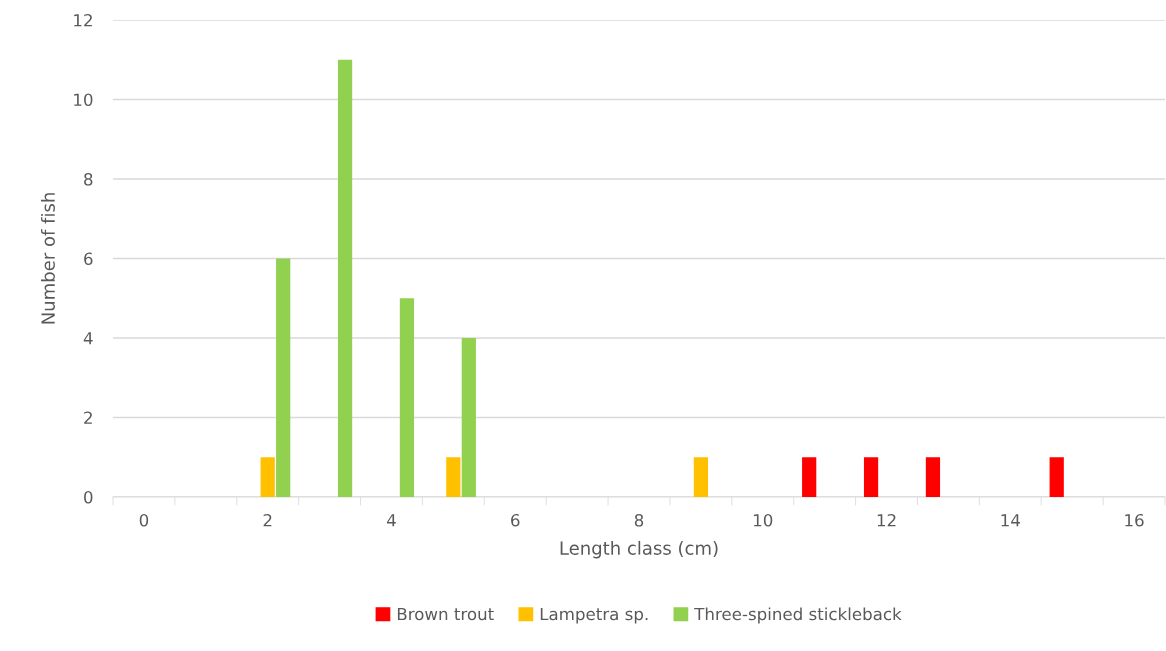  I want to click on y-tick-label: 0, so click(88, 497).